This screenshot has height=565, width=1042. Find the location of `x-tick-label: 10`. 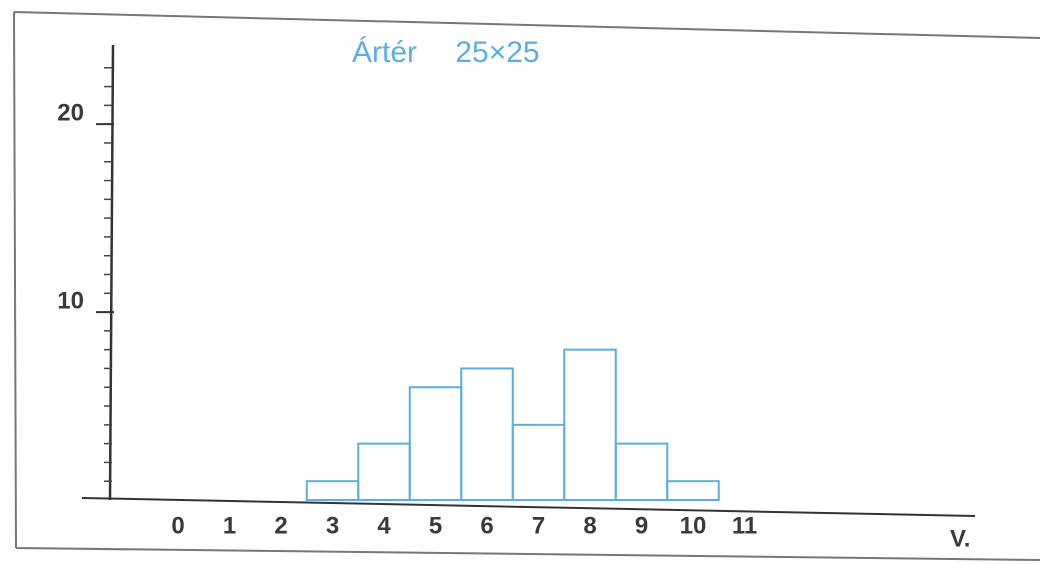

x-tick-label: 10 is located at coordinates (693, 525).